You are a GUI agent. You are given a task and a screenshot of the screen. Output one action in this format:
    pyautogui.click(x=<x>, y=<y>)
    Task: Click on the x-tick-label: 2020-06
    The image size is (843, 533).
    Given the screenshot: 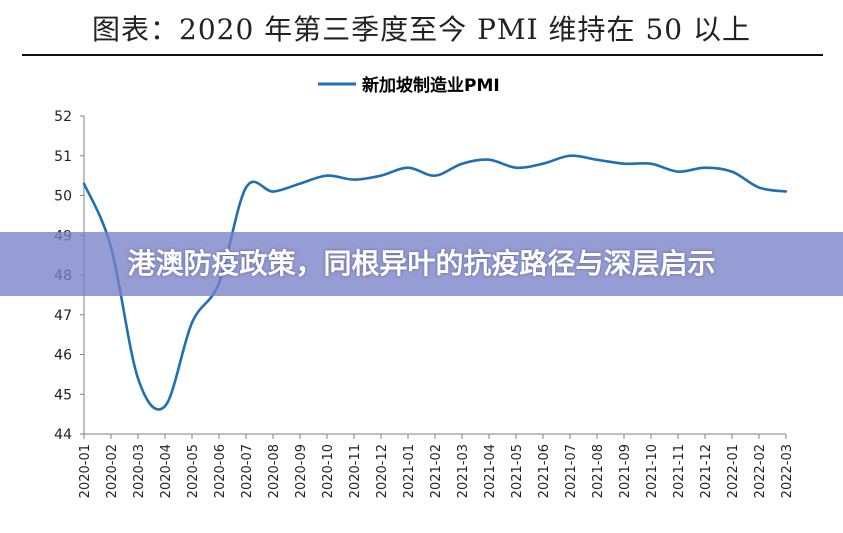 What is the action you would take?
    pyautogui.click(x=220, y=471)
    